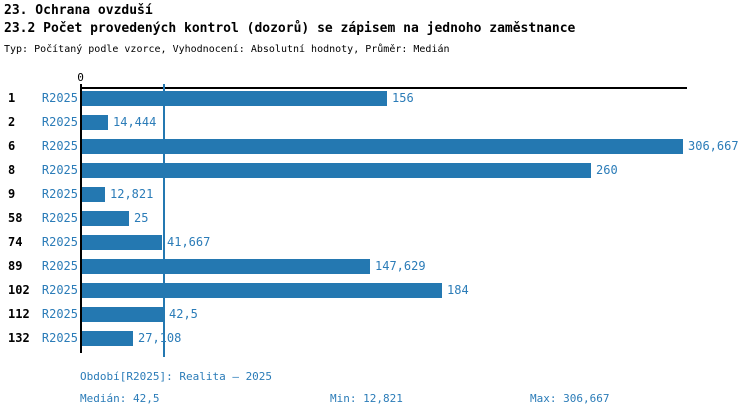  I want to click on bar-value-label: 12,821, so click(132, 194).